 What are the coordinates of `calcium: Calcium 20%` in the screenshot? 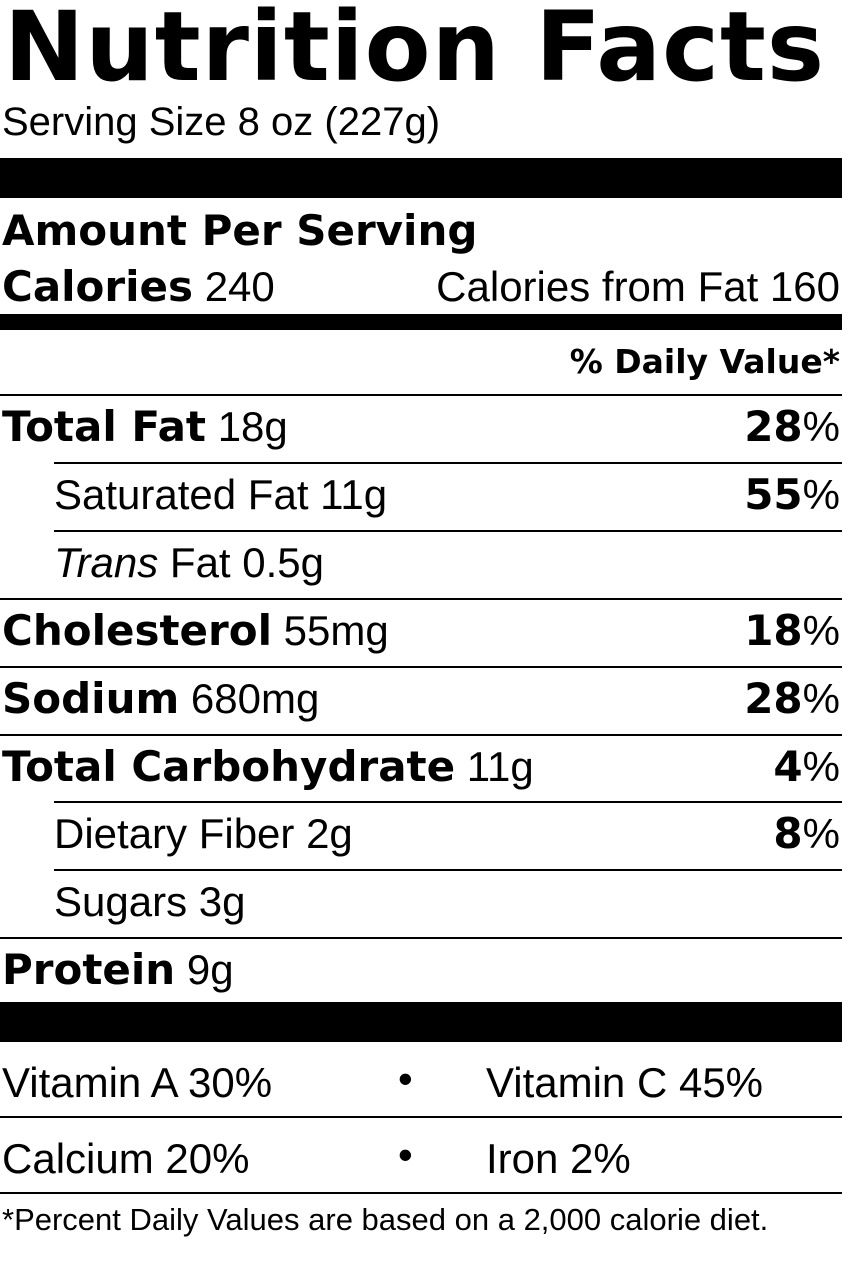 It's located at (126, 1158).